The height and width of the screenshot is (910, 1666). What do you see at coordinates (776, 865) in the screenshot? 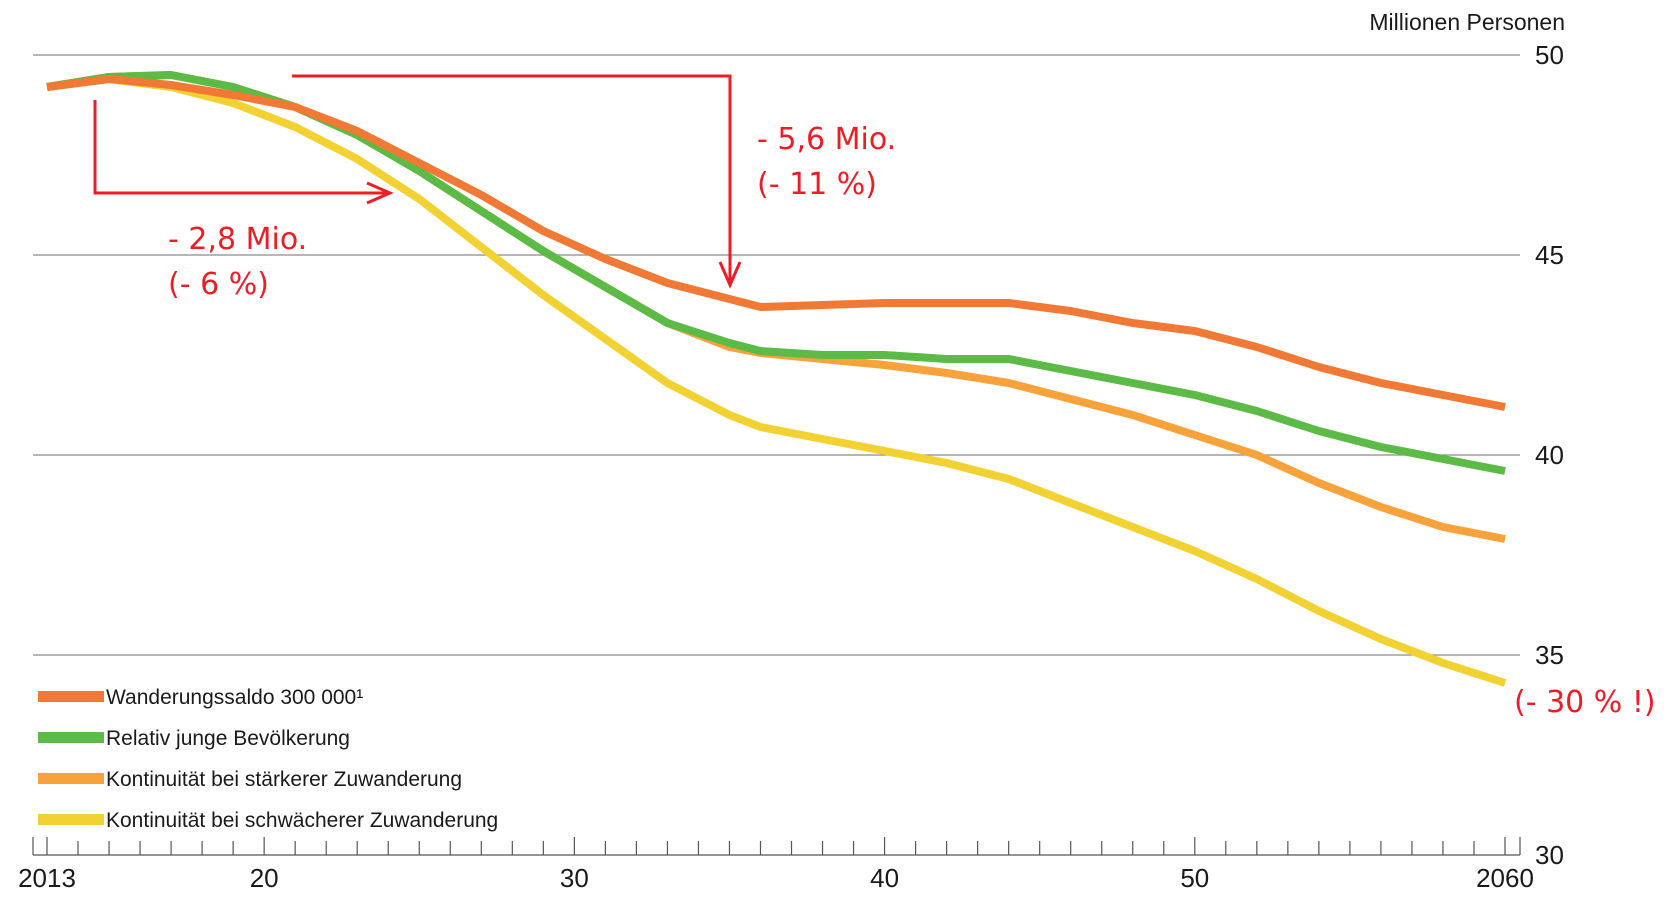
I see `x-axis: 2013 20 30 40 50 2060` at bounding box center [776, 865].